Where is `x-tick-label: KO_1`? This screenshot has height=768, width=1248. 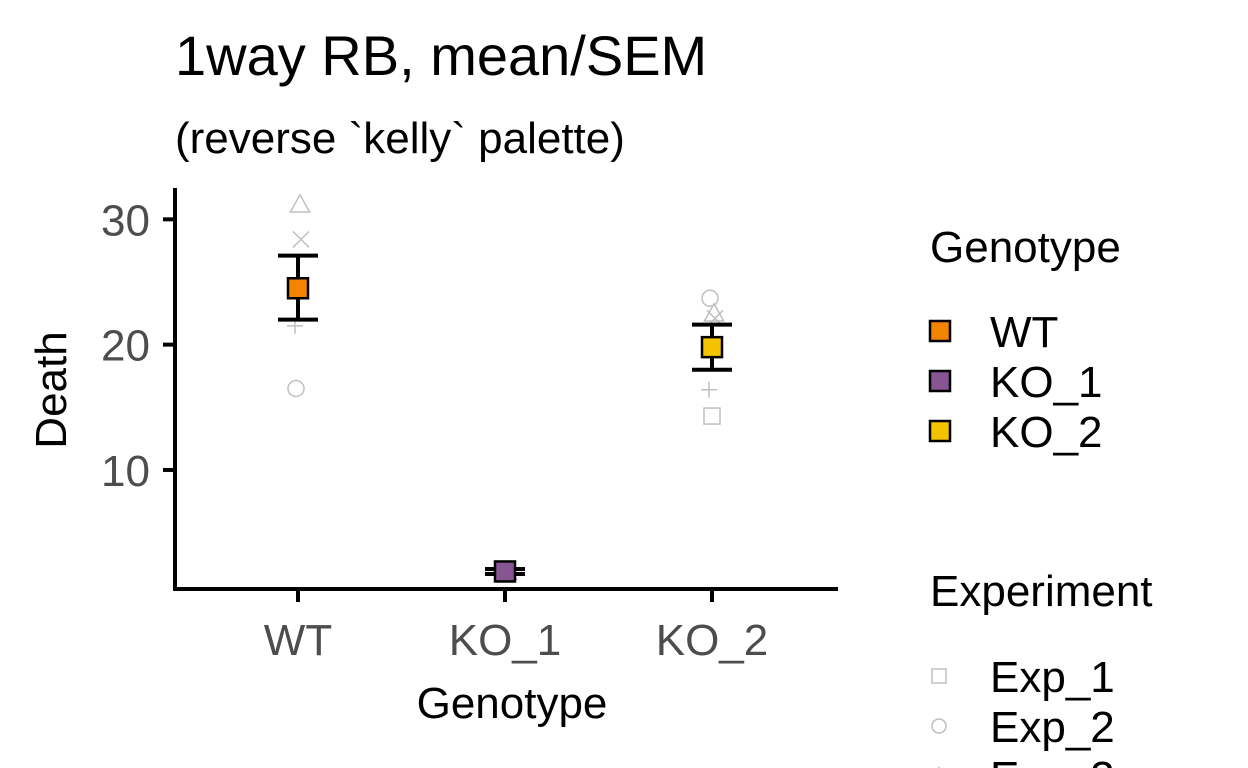
x-tick-label: KO_1 is located at coordinates (505, 640).